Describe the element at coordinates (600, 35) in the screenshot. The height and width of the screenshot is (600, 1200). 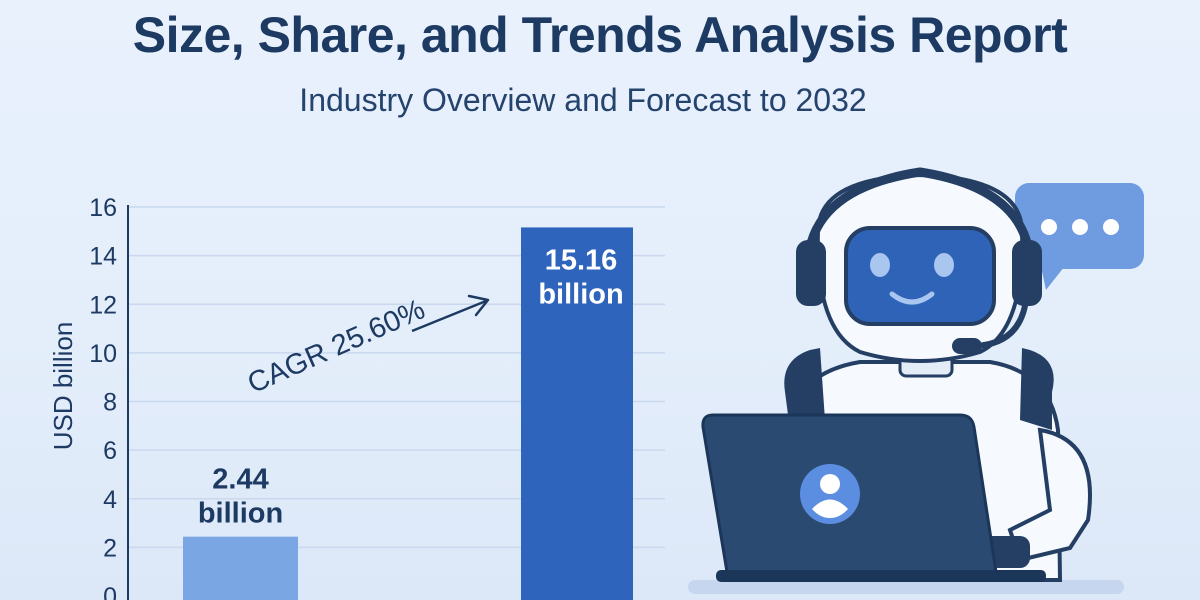
I see `page-title: Size, Share, and Trends Analysis Report` at that location.